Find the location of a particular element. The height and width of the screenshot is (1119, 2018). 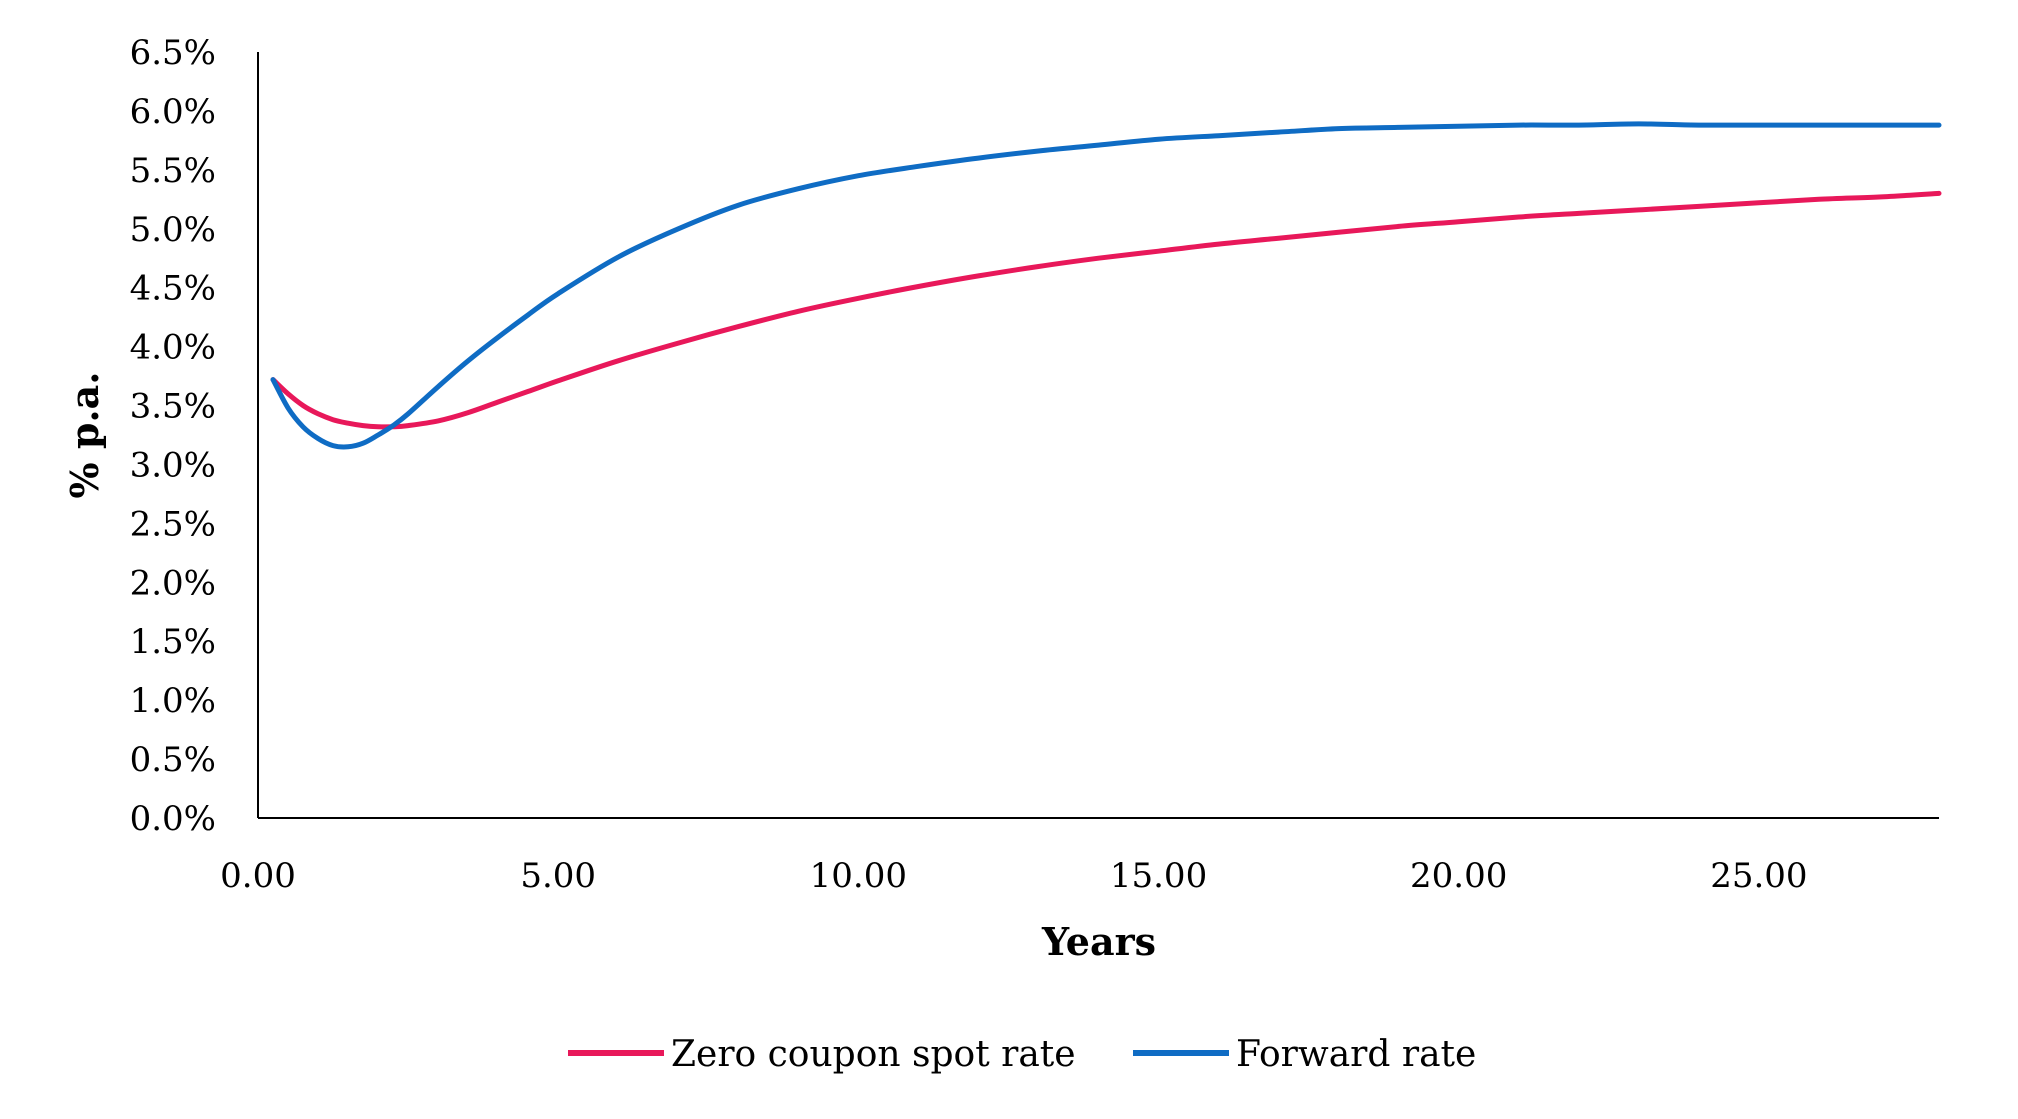

y-tick-label: 3.5% is located at coordinates (173, 407).